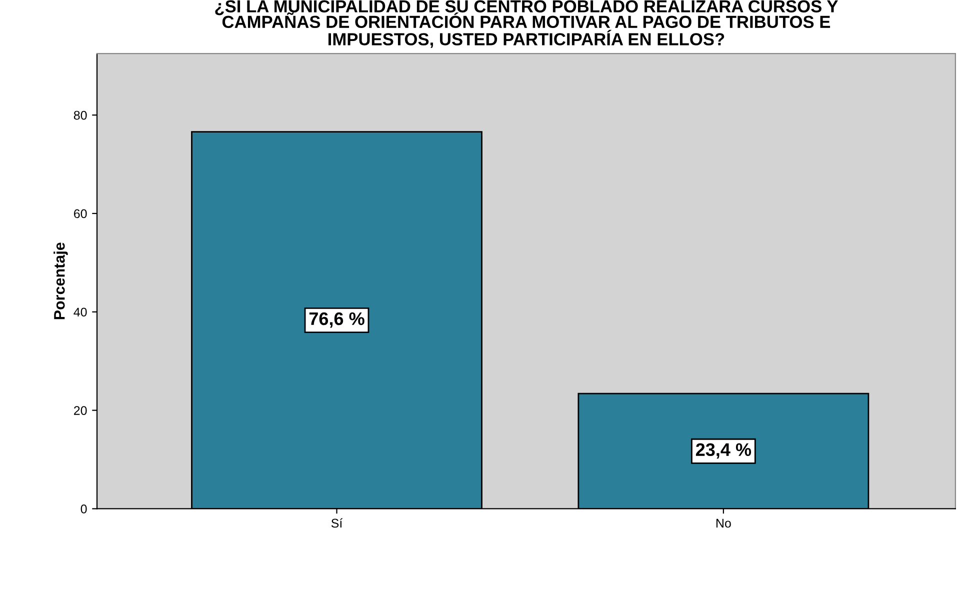 The height and width of the screenshot is (595, 970). What do you see at coordinates (80, 410) in the screenshot?
I see `y-tick-label: 20` at bounding box center [80, 410].